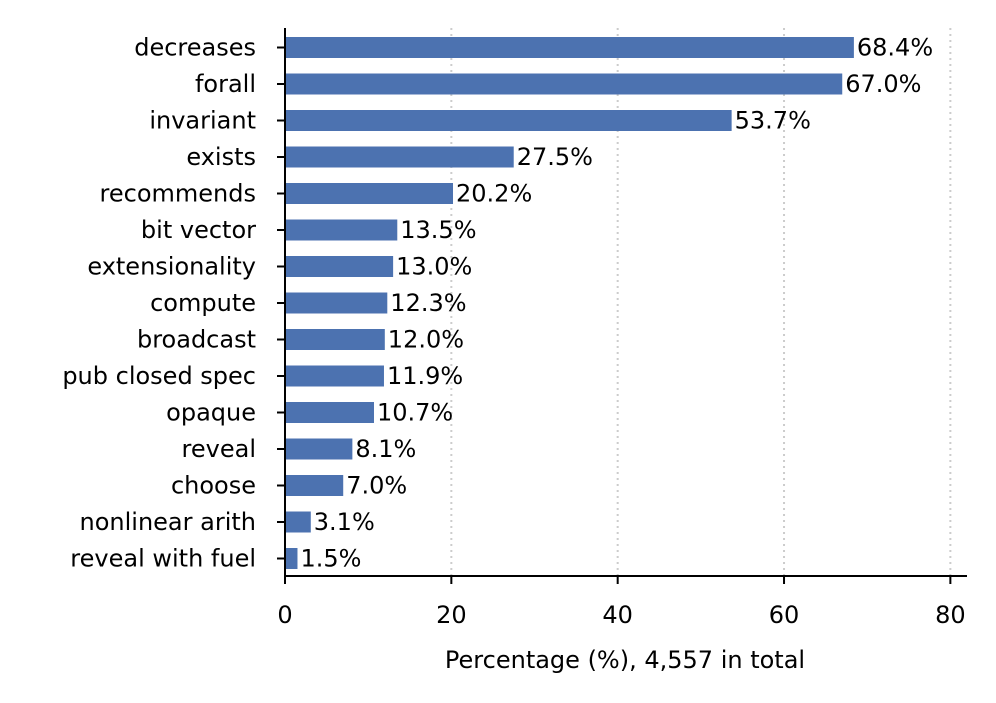  What do you see at coordinates (196, 340) in the screenshot?
I see `category-label: broadcast` at bounding box center [196, 340].